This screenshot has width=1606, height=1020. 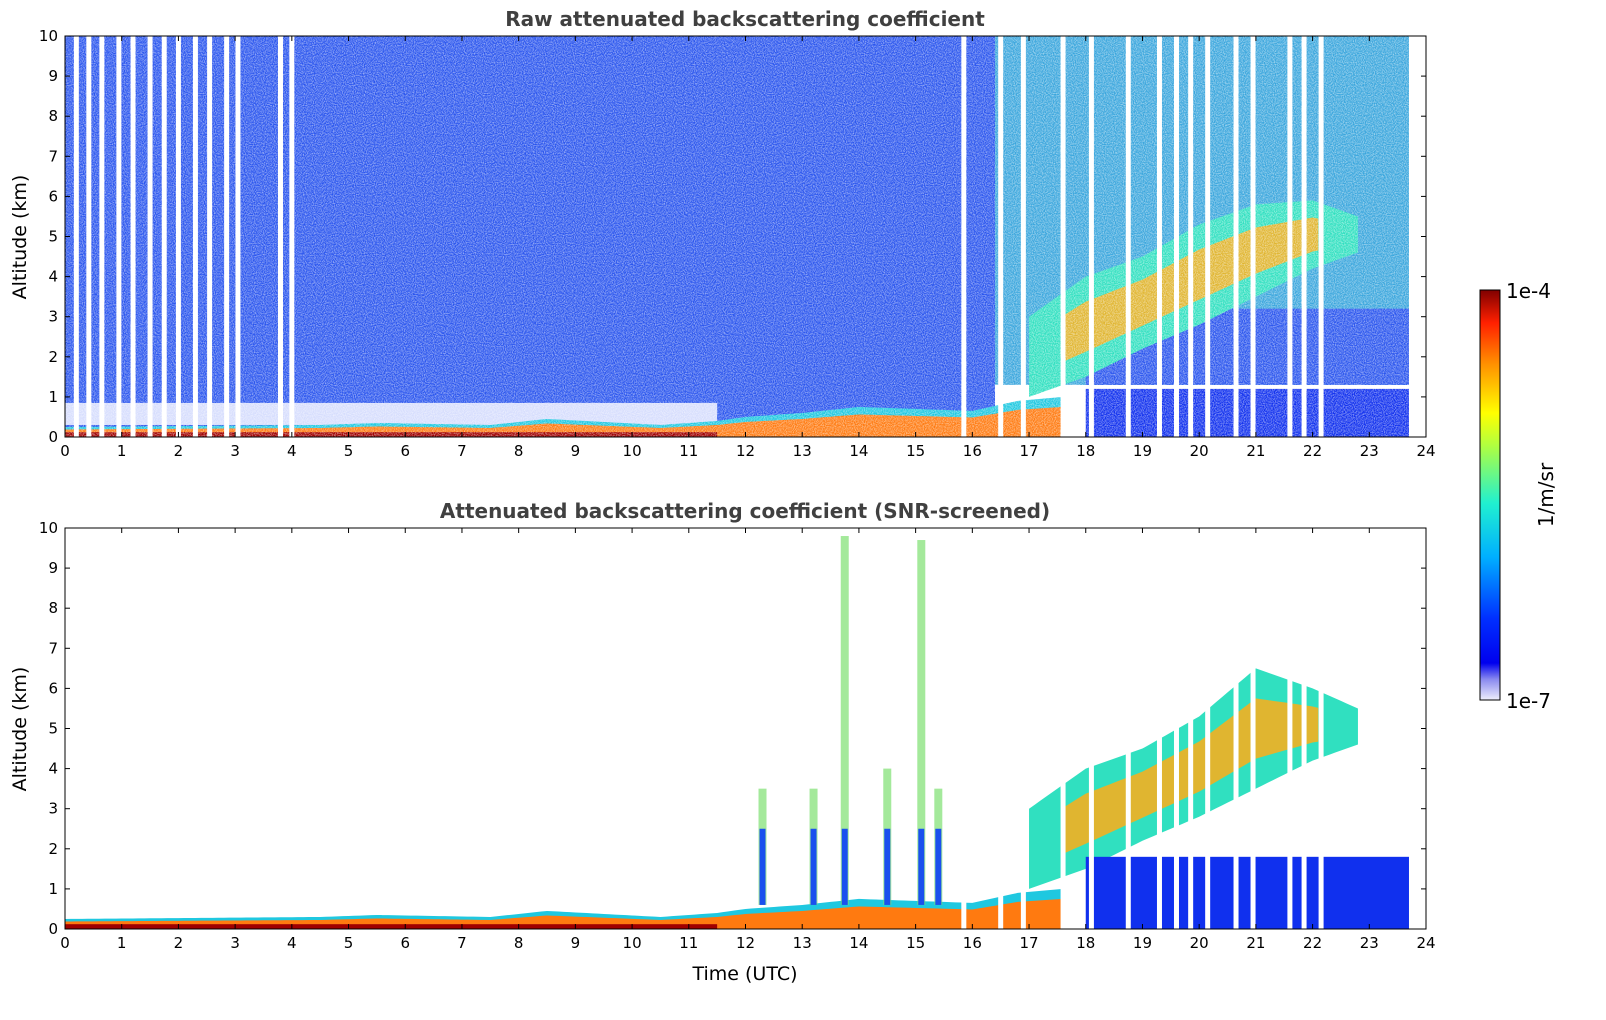 I want to click on colorbar-min-label: 1e-7, so click(x=1528, y=701).